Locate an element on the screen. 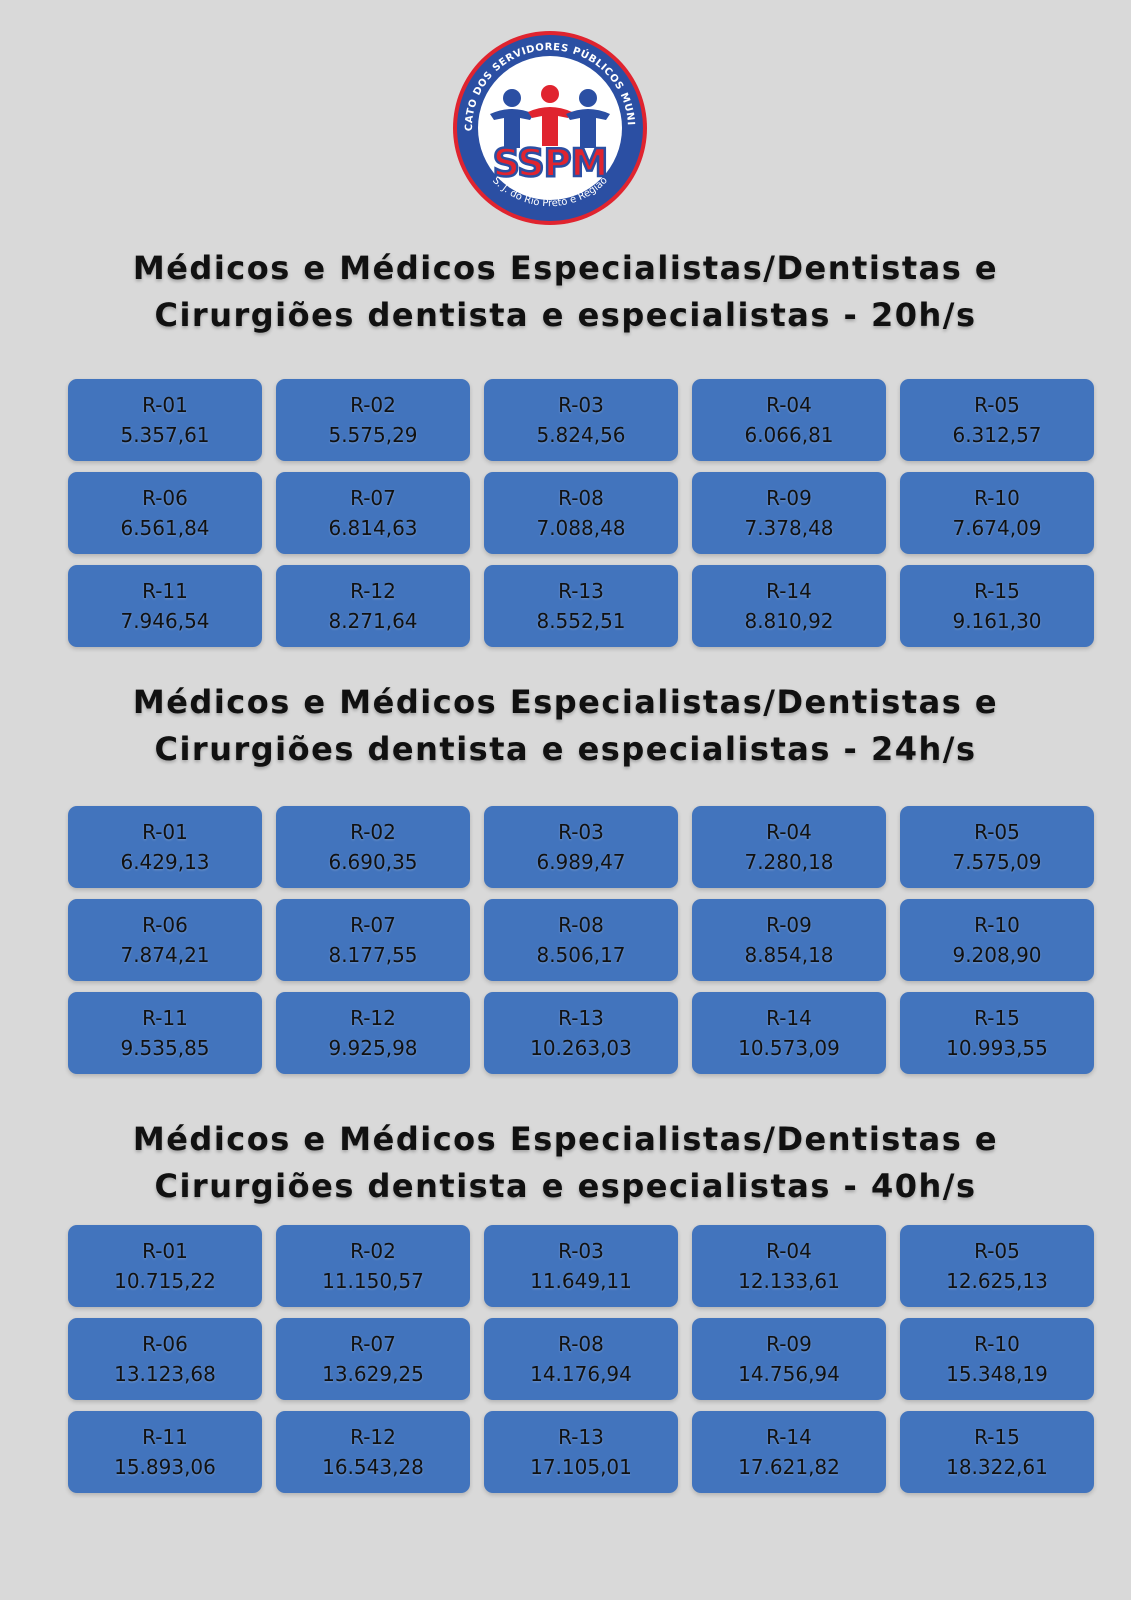  salary-value: 8.177,55 is located at coordinates (373, 955).